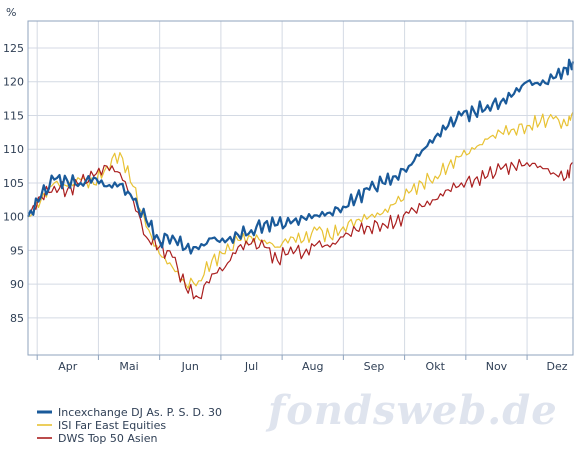  What do you see at coordinates (128, 366) in the screenshot?
I see `x-tick-label: Mai` at bounding box center [128, 366].